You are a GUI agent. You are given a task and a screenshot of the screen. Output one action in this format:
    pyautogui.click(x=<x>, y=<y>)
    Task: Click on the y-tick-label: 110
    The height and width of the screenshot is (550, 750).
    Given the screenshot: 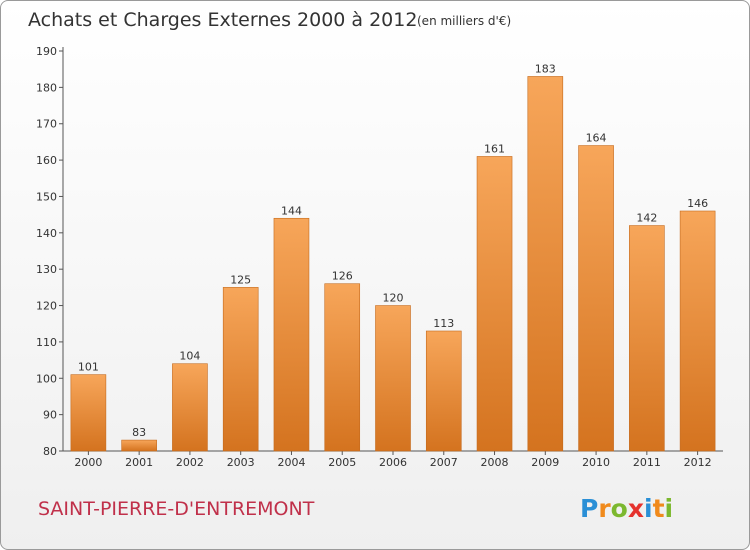 What is the action you would take?
    pyautogui.click(x=46, y=342)
    